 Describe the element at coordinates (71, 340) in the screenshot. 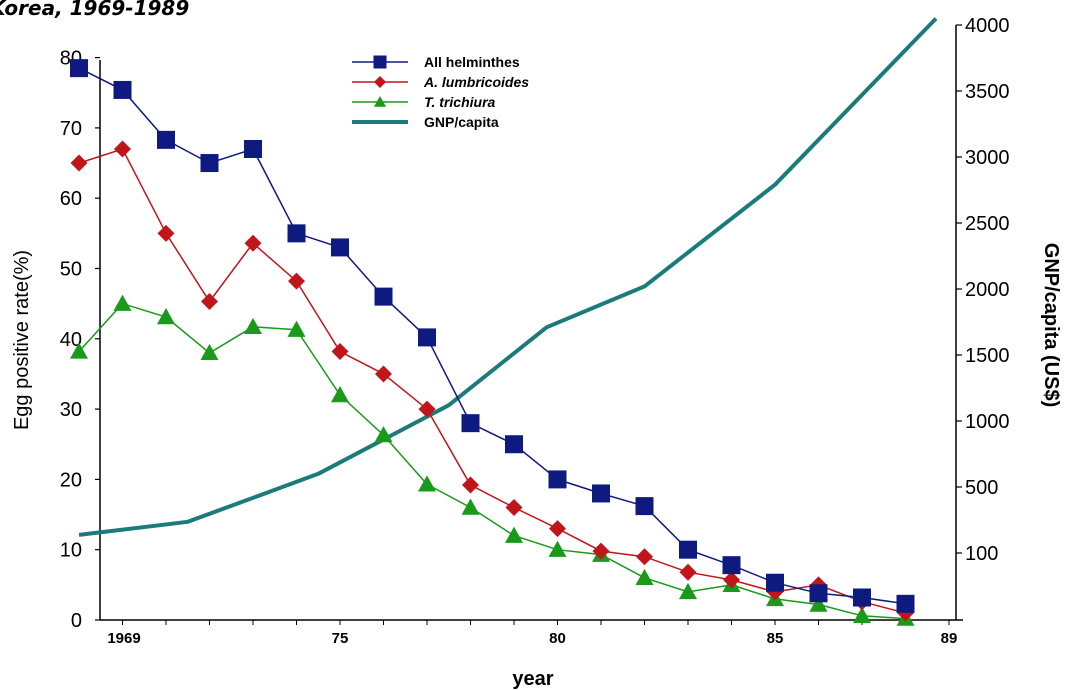

I see `y-left-tick-label: 40` at that location.